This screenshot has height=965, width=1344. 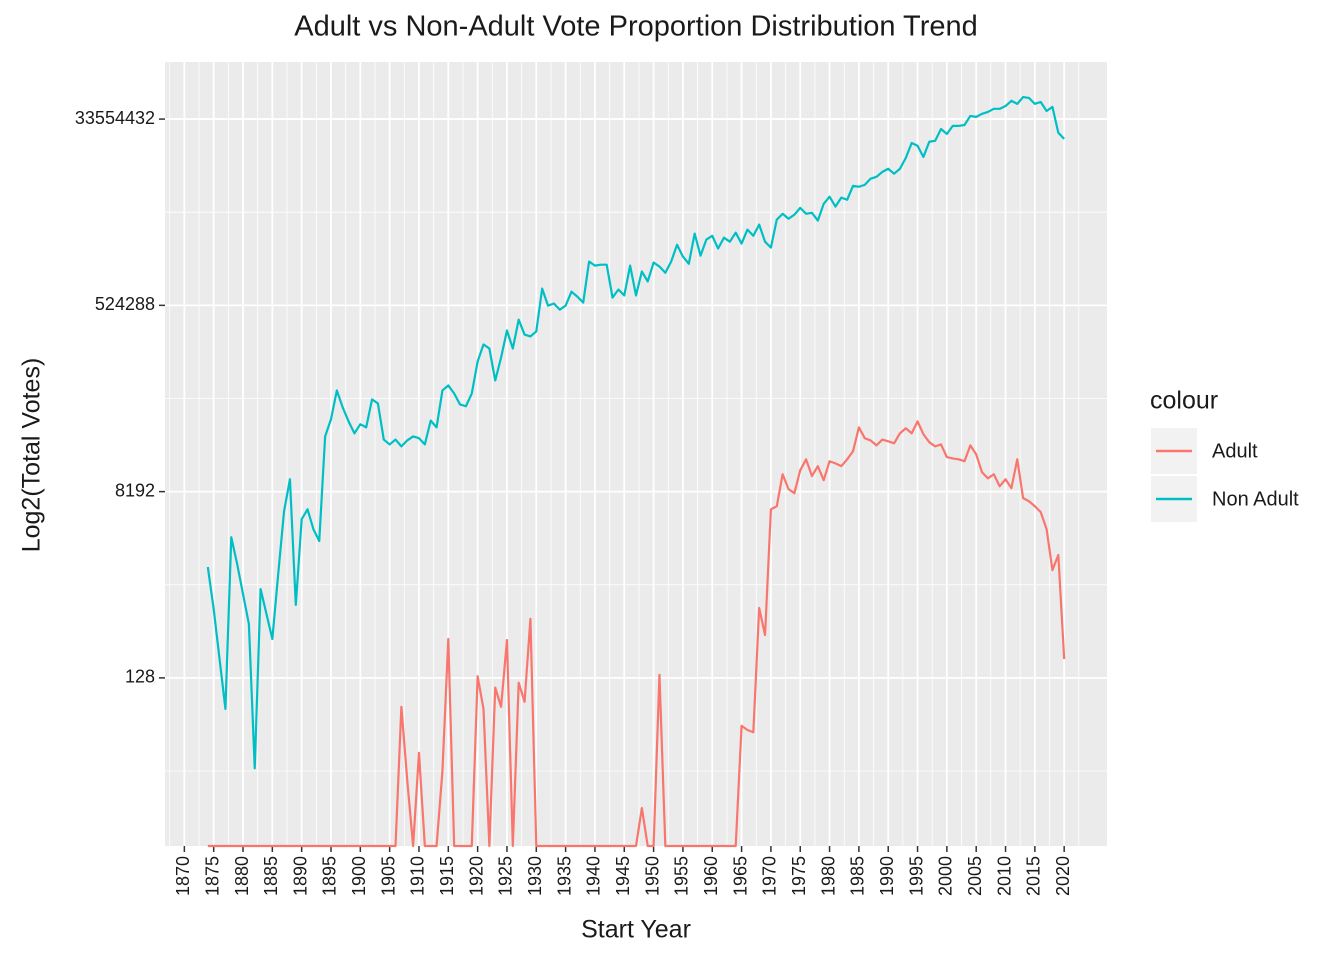 I want to click on x-tick-label: 1960, so click(x=711, y=876).